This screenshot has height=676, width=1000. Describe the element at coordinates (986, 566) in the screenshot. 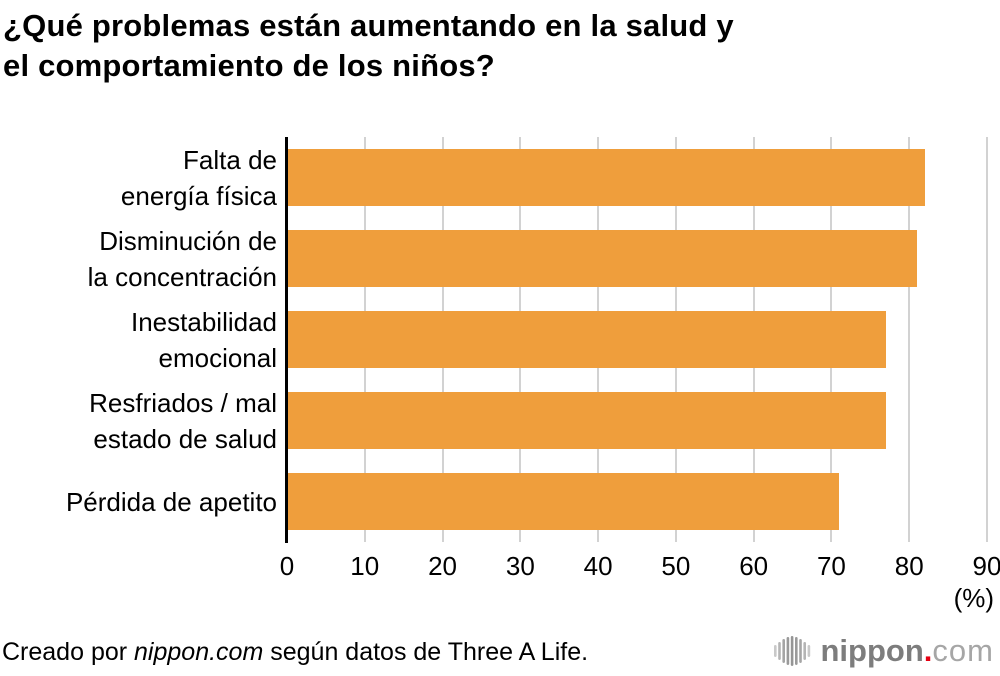

I see `x-tick-90: 90` at that location.